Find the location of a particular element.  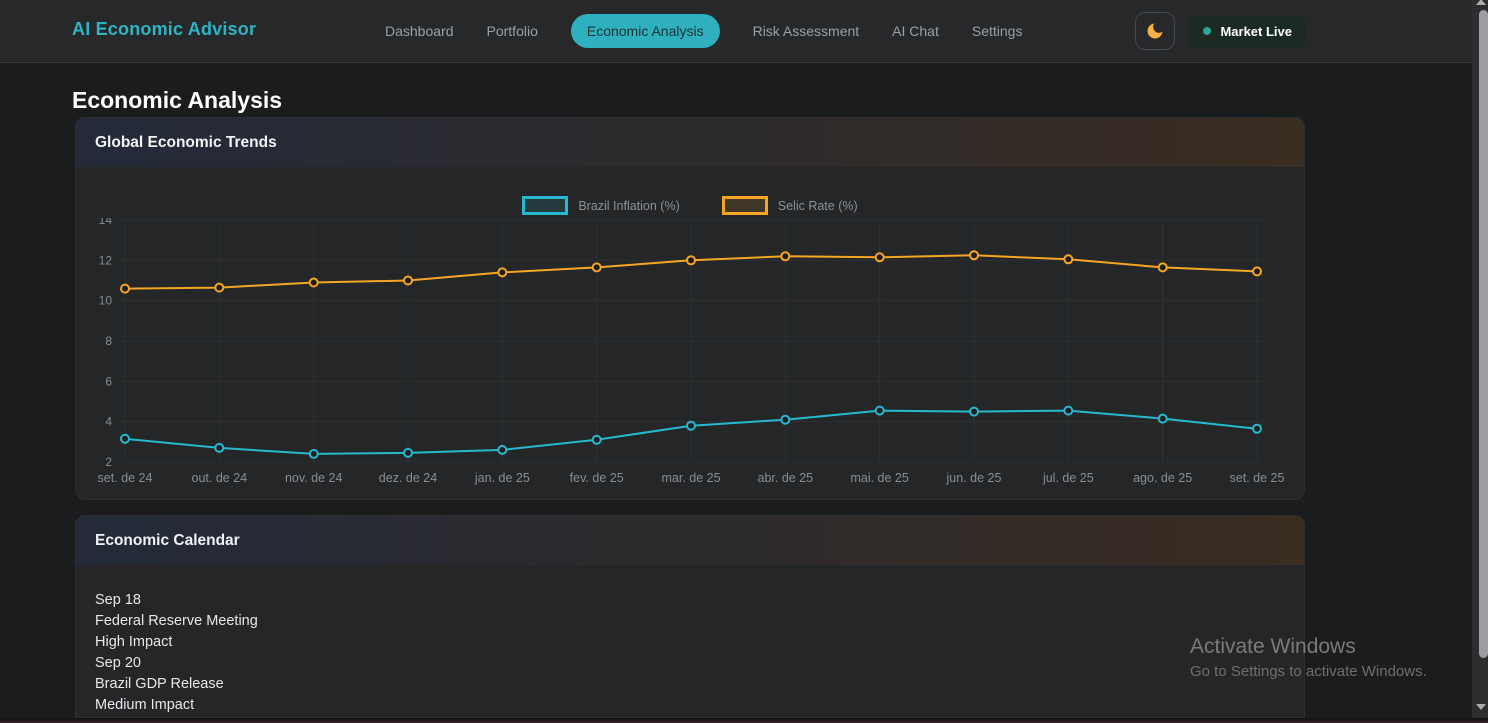

svg-text: 6 is located at coordinates (108, 381).